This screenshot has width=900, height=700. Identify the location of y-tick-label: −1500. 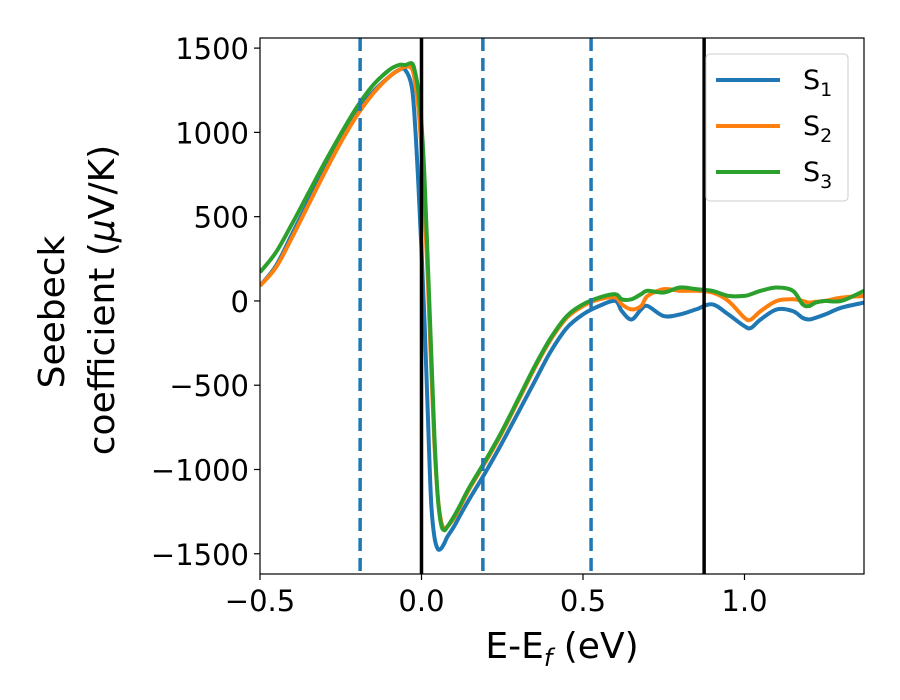
(200, 555).